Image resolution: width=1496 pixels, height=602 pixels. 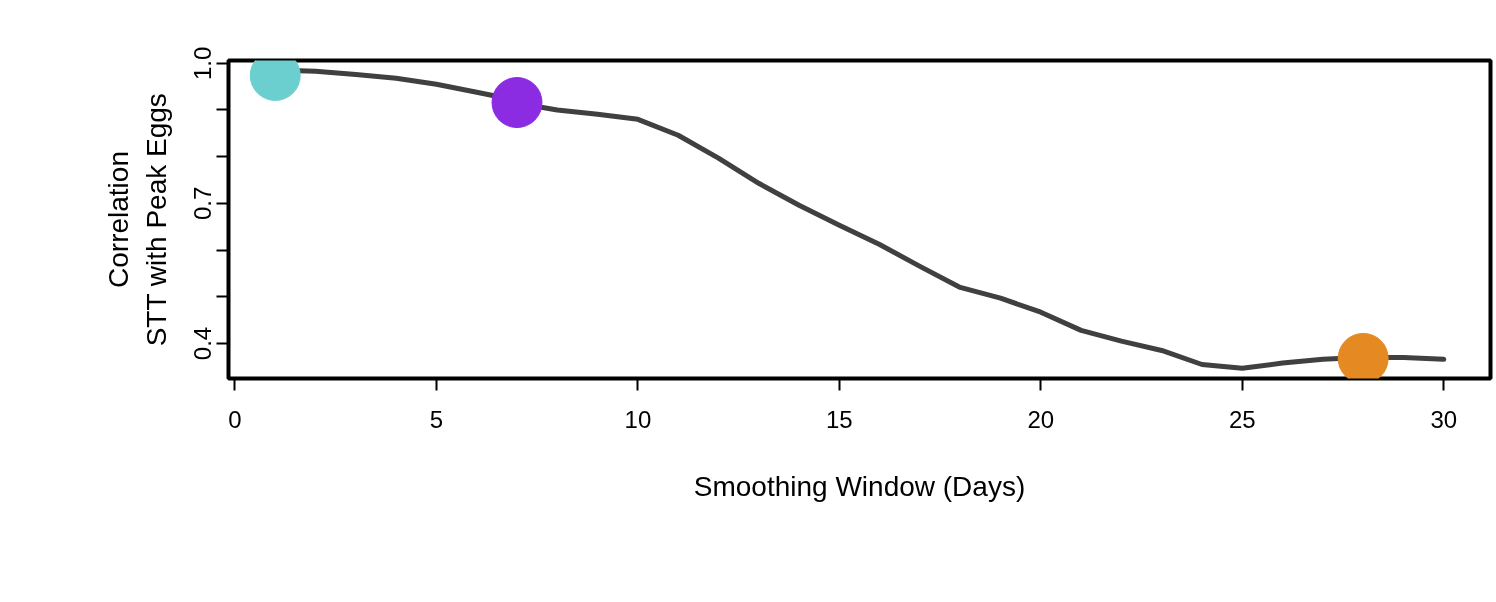 What do you see at coordinates (1041, 419) in the screenshot?
I see `x-tick-label: 20` at bounding box center [1041, 419].